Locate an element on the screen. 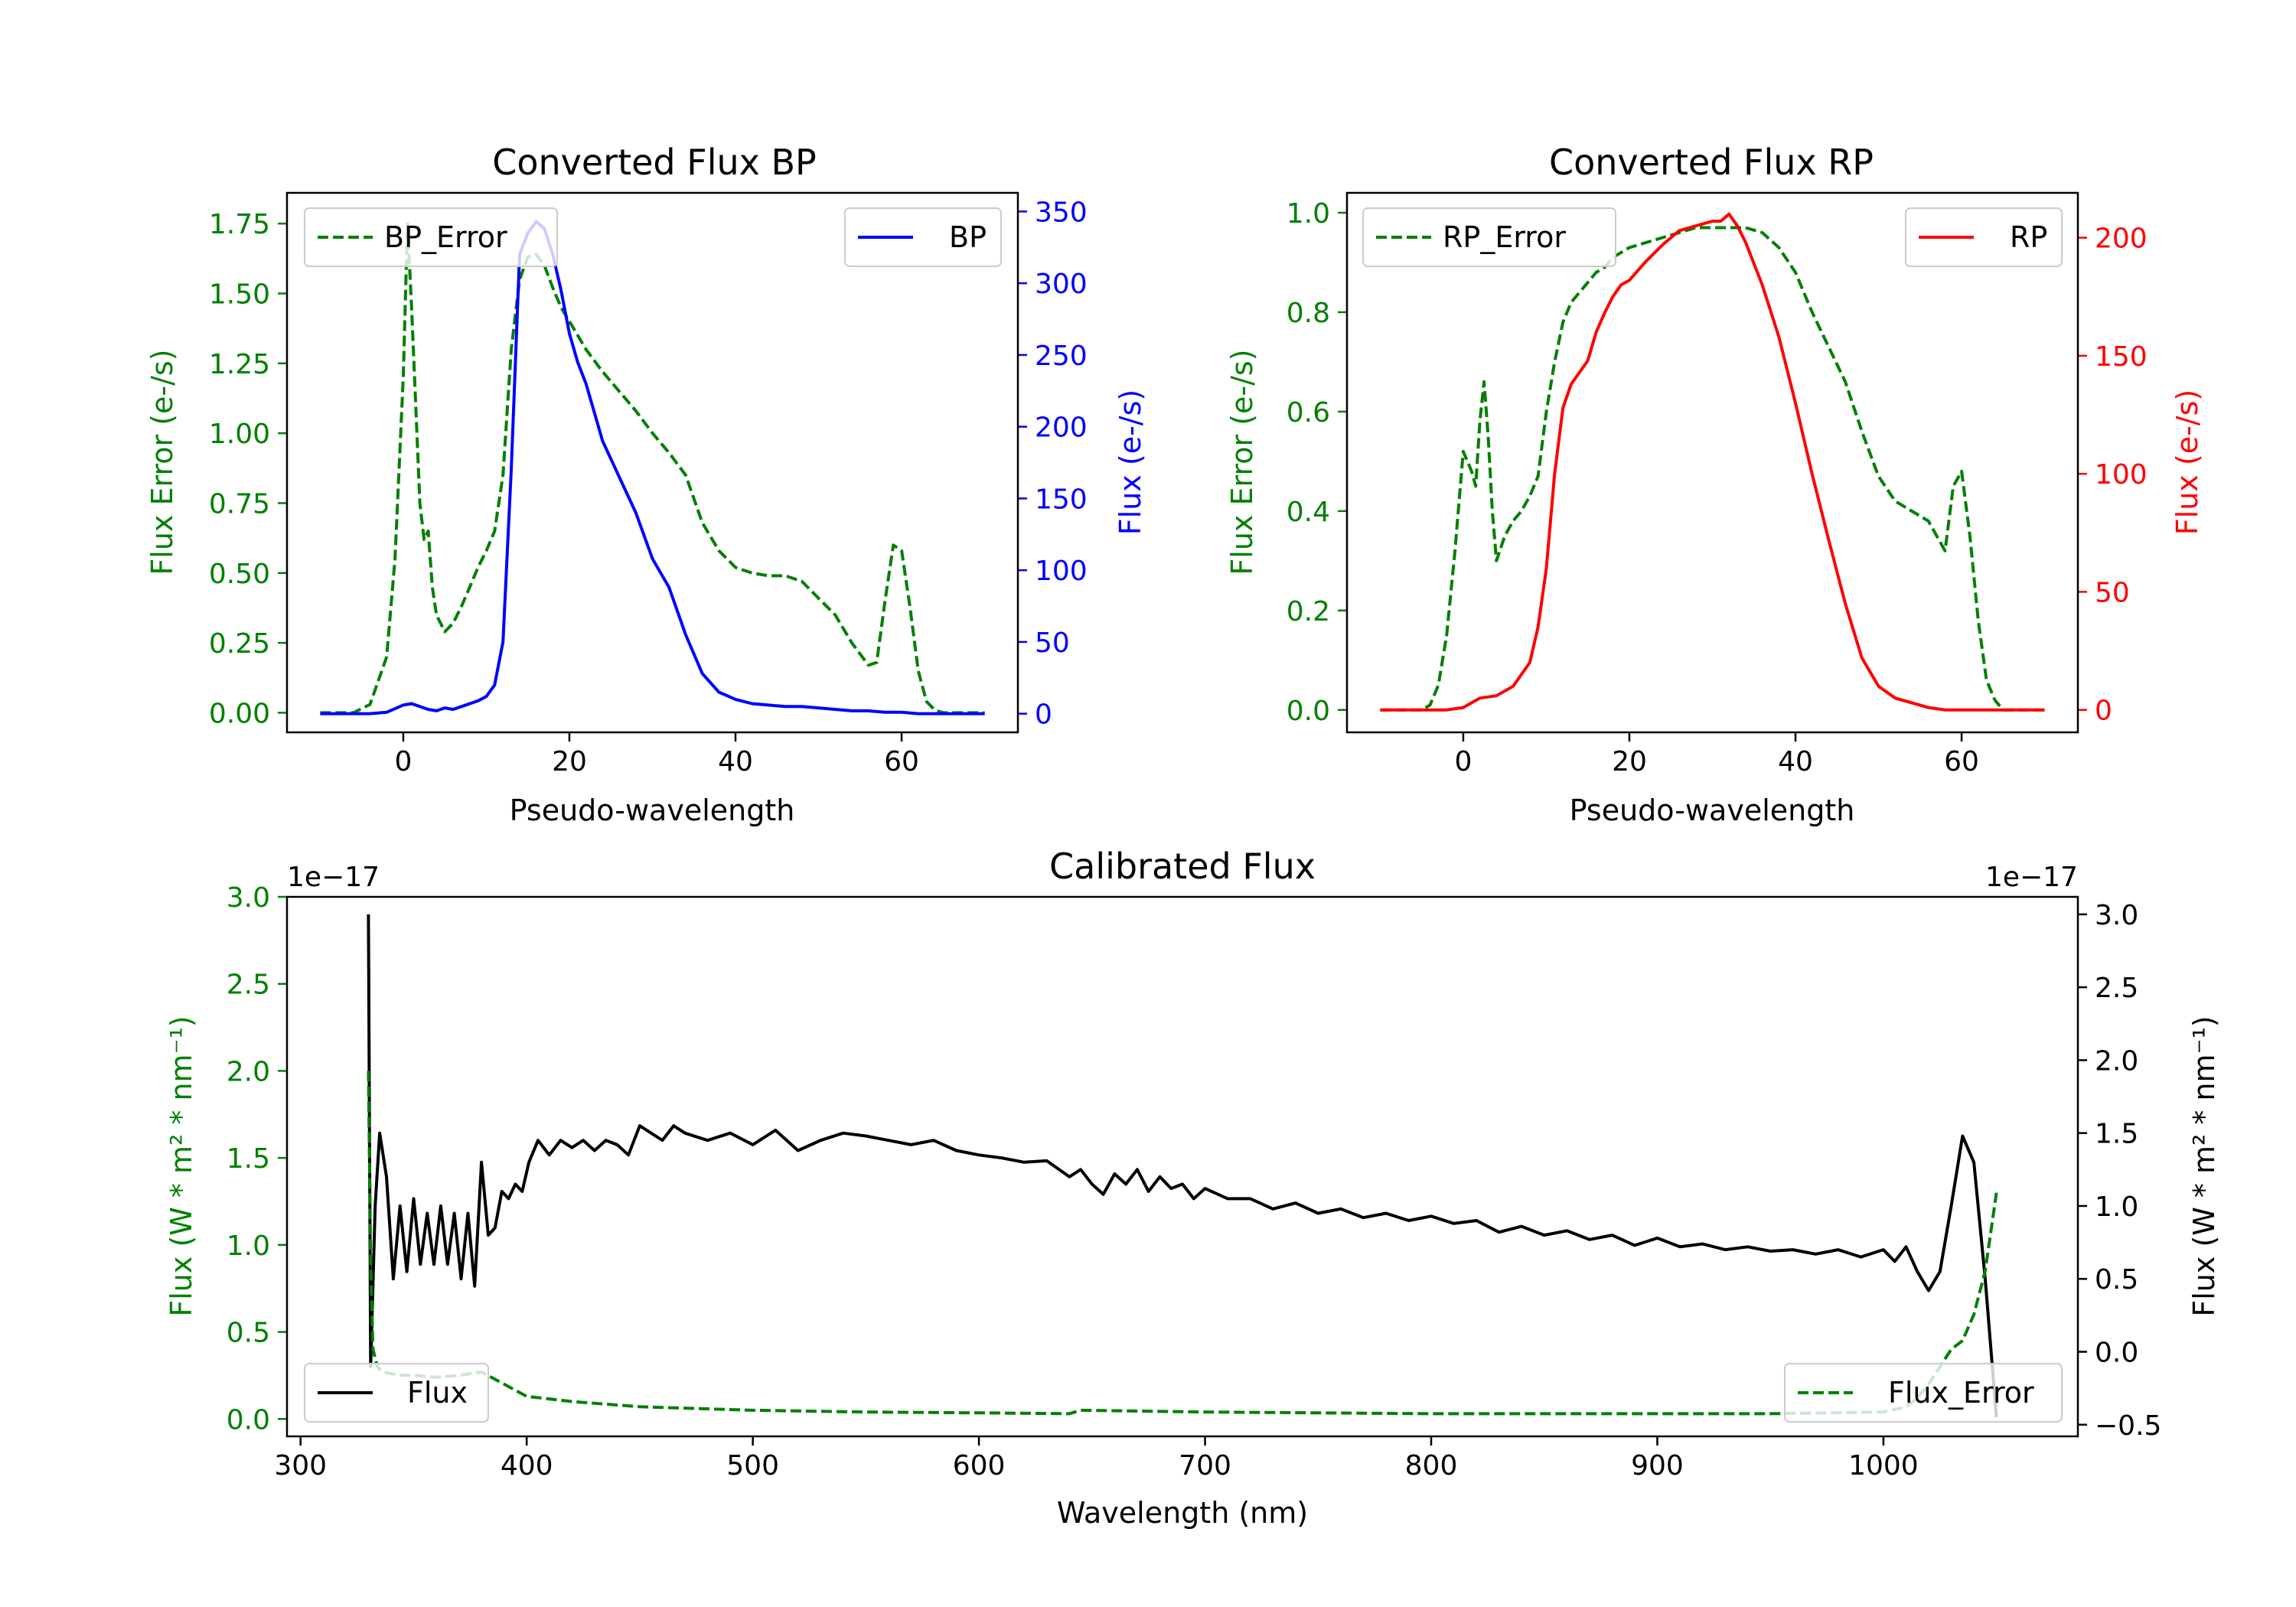 This screenshot has width=2296, height=1607. rp-legend-left-box is located at coordinates (1489, 237).